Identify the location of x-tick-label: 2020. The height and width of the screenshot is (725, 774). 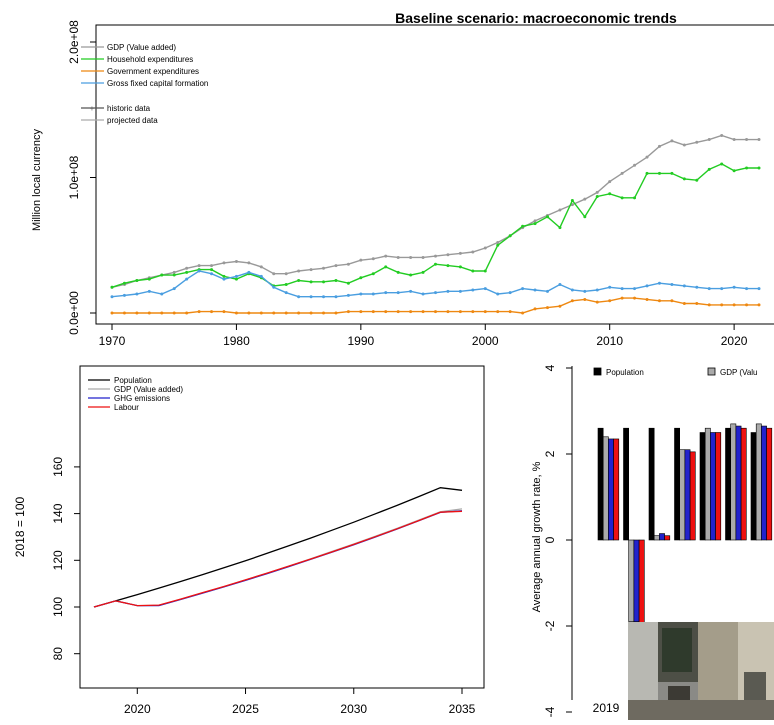
(734, 341).